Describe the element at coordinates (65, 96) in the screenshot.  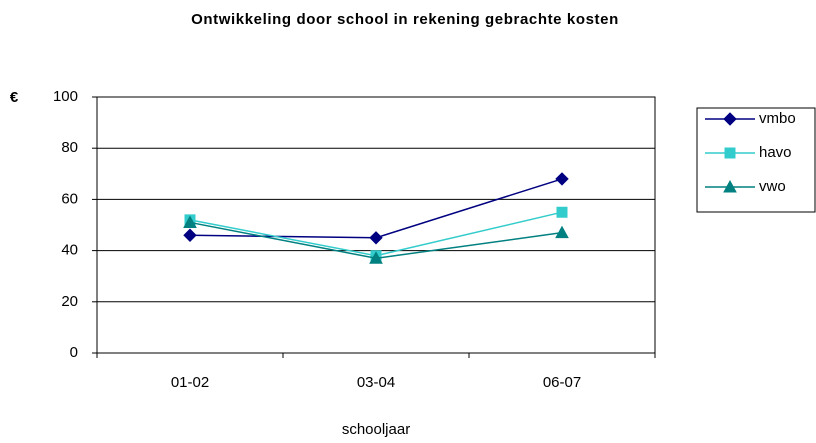
I see `y-tick-label: 100` at that location.